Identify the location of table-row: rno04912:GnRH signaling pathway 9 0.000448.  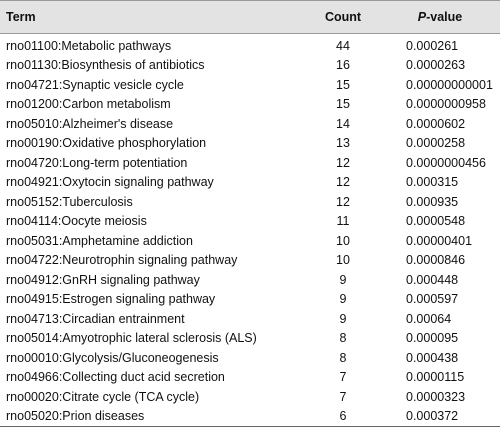
(250, 280).